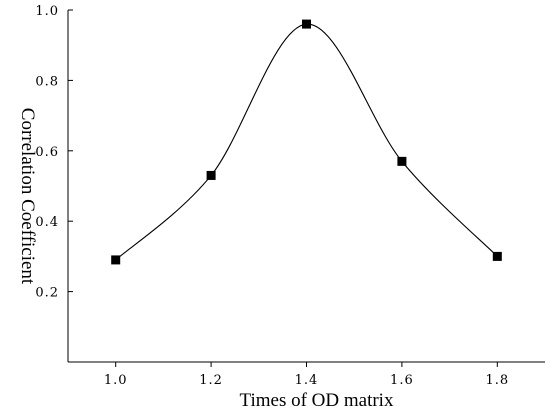 The height and width of the screenshot is (414, 550). Describe the element at coordinates (307, 380) in the screenshot. I see `x-tick-label: 1.4` at that location.